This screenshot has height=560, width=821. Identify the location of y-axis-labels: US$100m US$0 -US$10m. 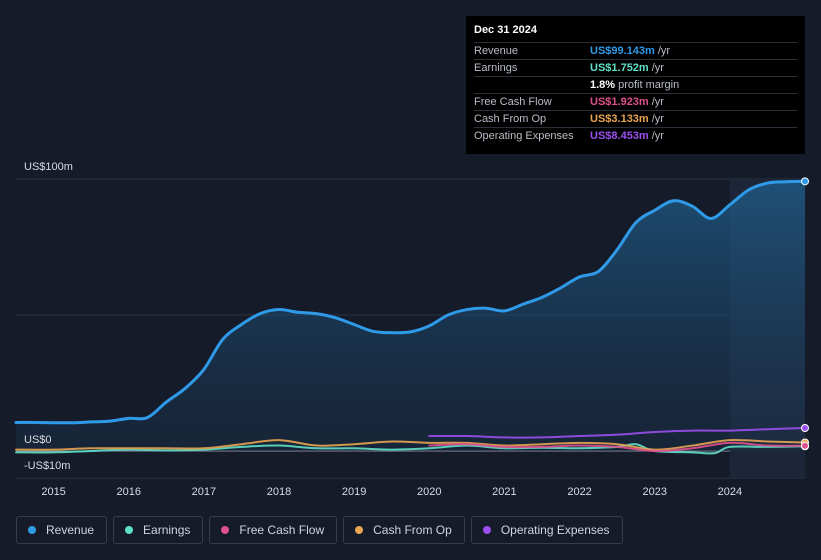
(48, 316).